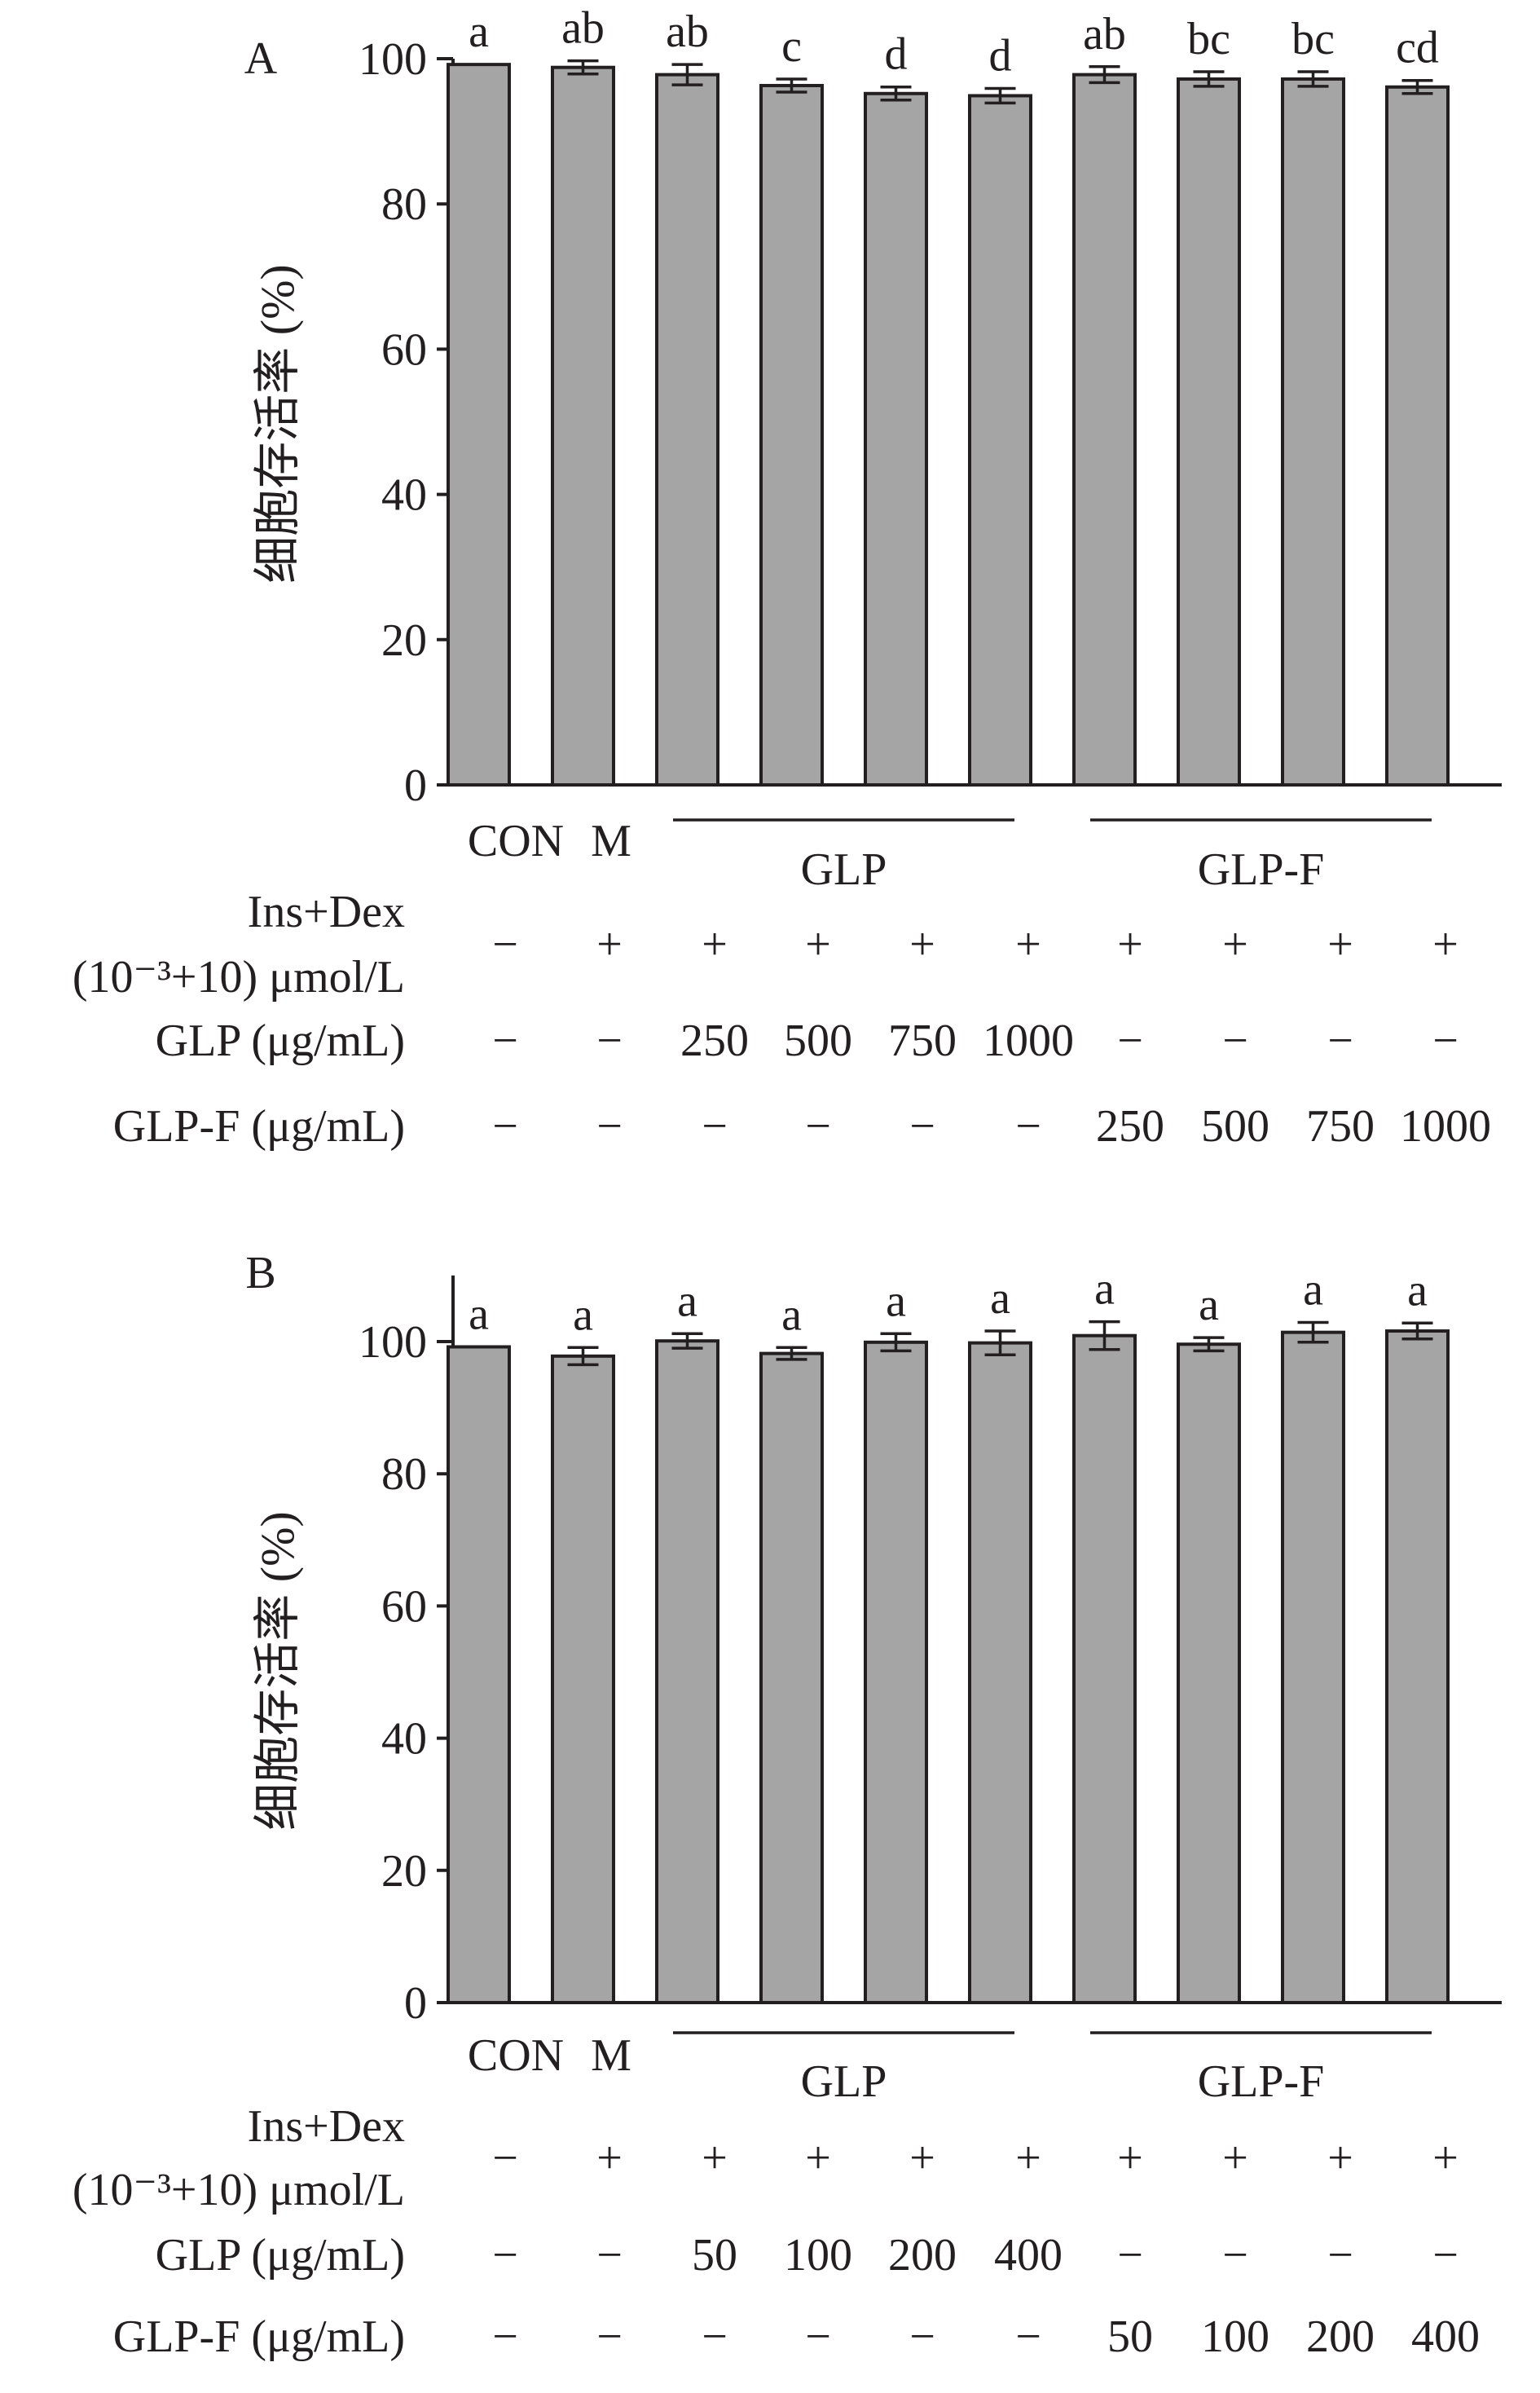 The height and width of the screenshot is (2393, 1540). I want to click on p2-condition-value: 400, so click(1445, 2336).